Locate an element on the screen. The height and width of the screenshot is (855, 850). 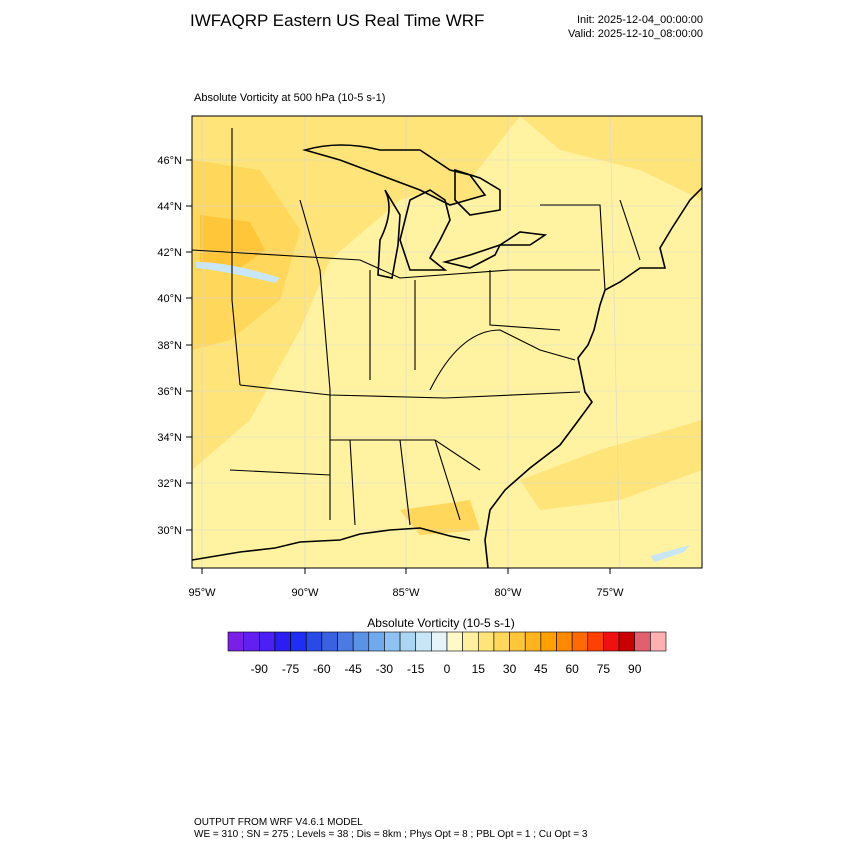
colorbar-label: -75 is located at coordinates (291, 669).